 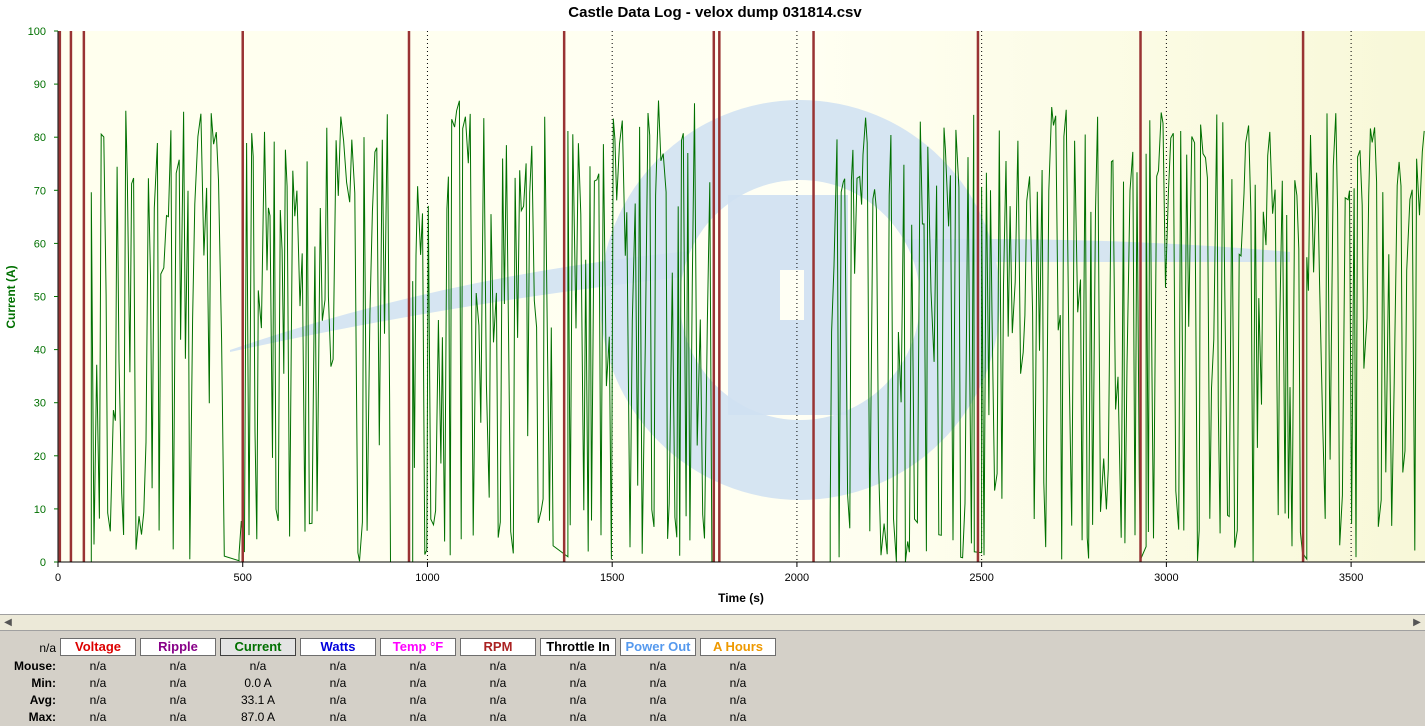 I want to click on legend-button-rpm: RPM, so click(x=498, y=647).